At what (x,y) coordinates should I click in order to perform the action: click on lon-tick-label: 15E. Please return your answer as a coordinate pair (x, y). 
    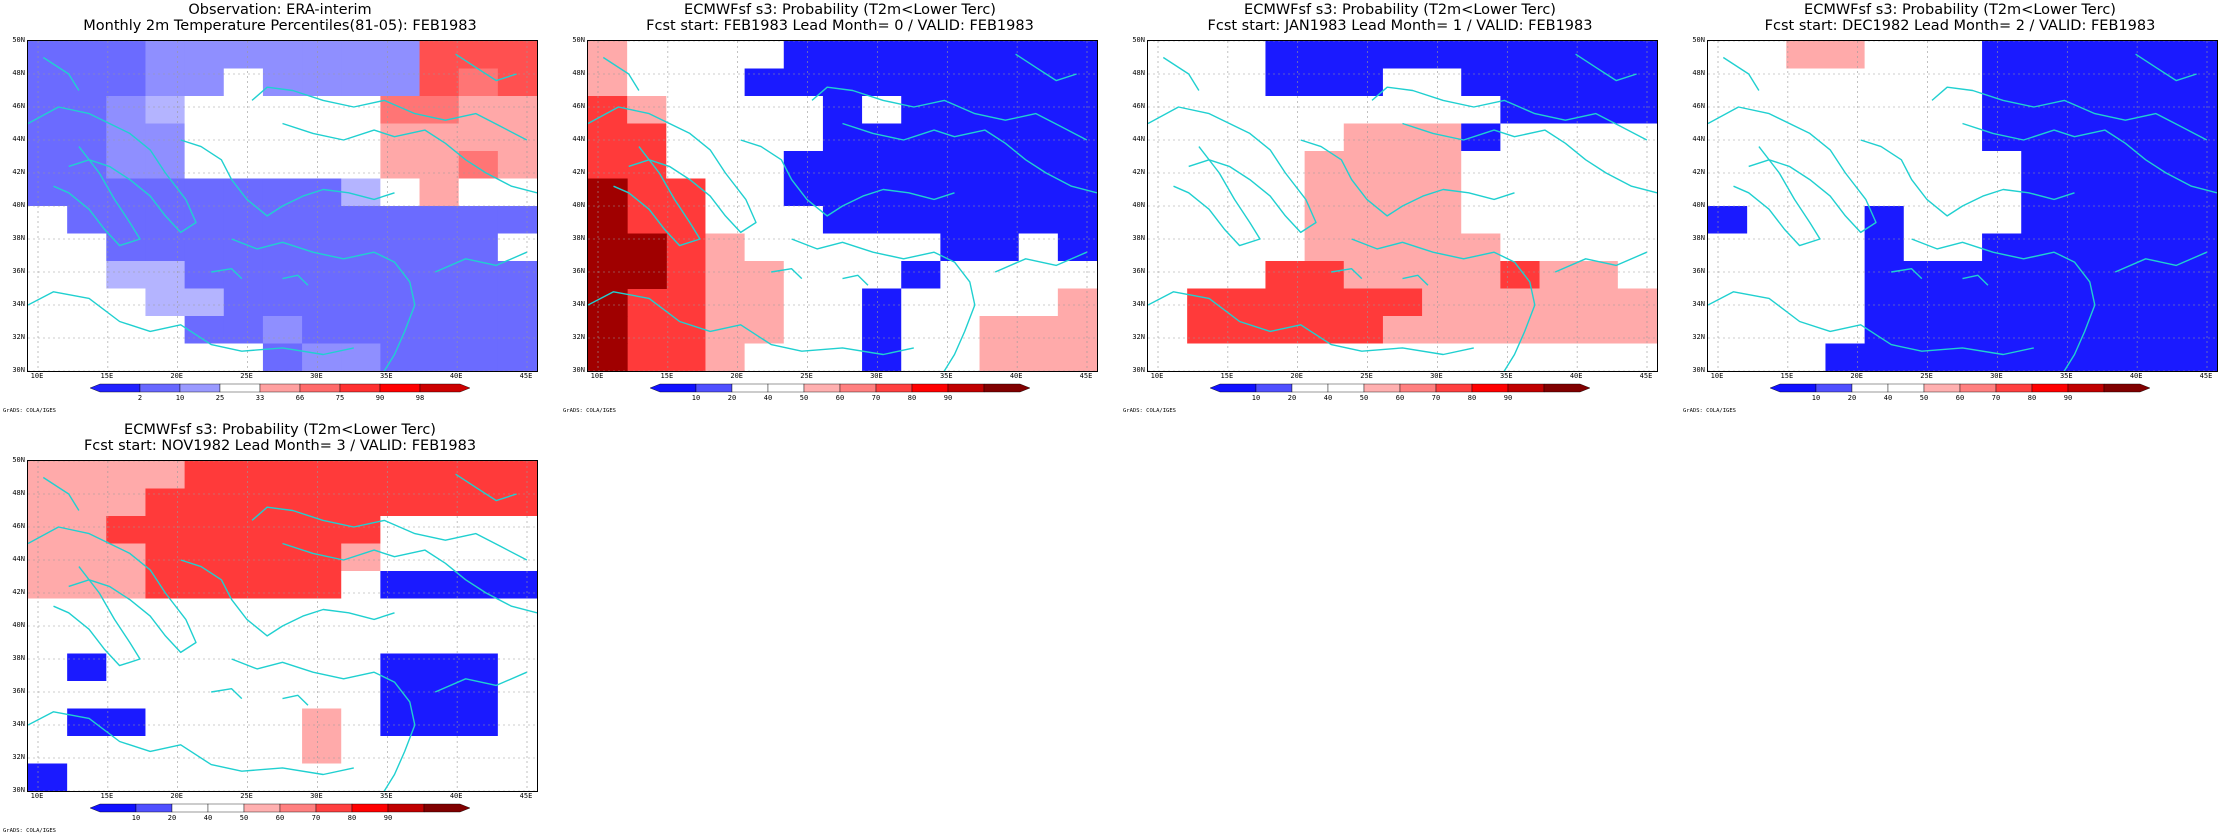
    Looking at the image, I should click on (667, 376).